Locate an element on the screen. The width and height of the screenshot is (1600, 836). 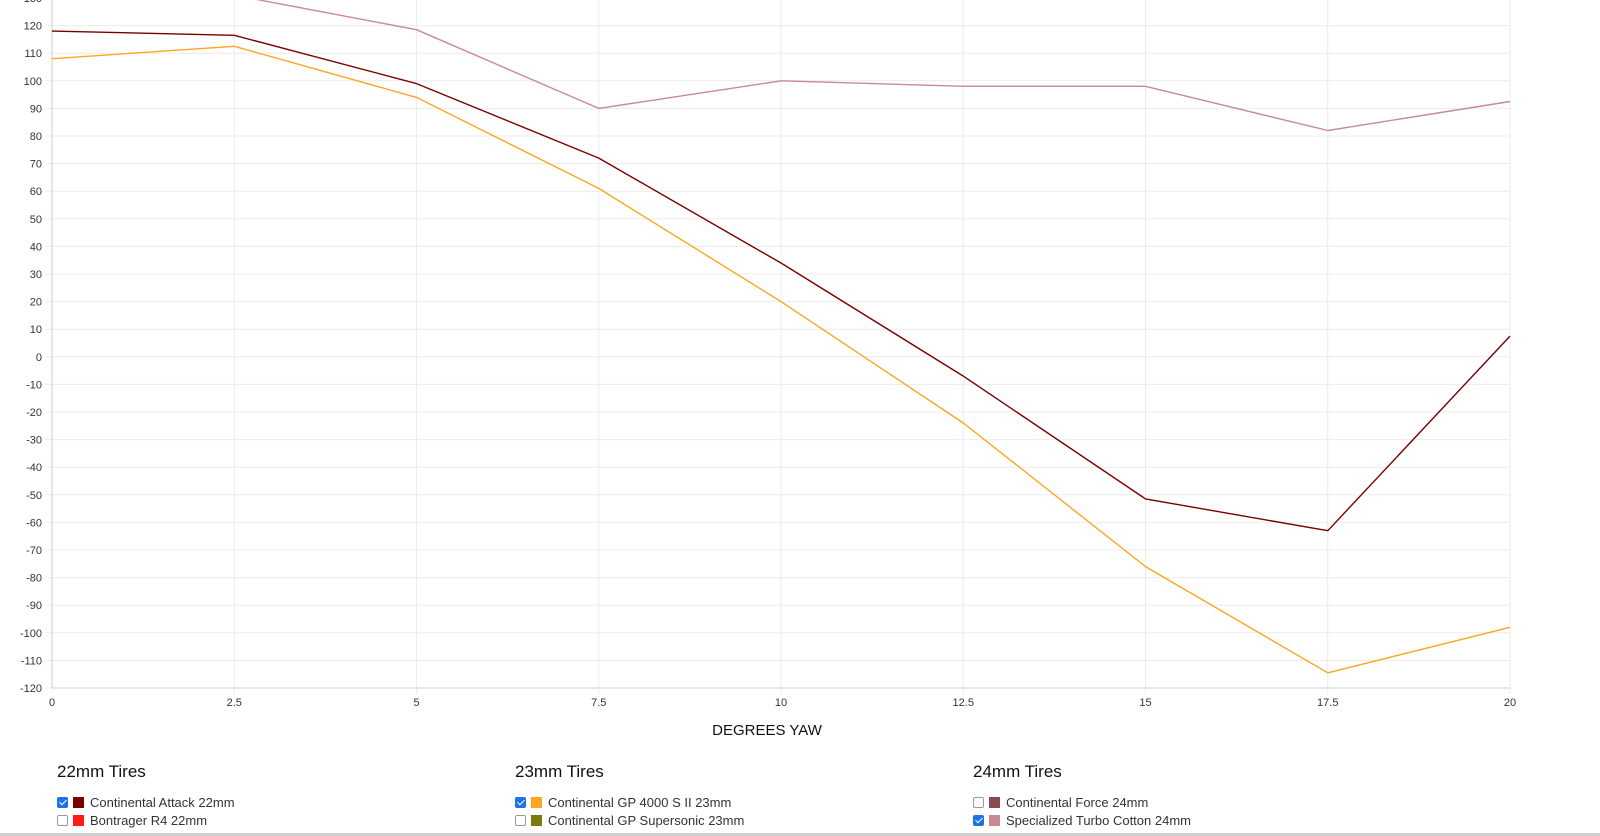
legend-group-title: 22mm Tires is located at coordinates (101, 771).